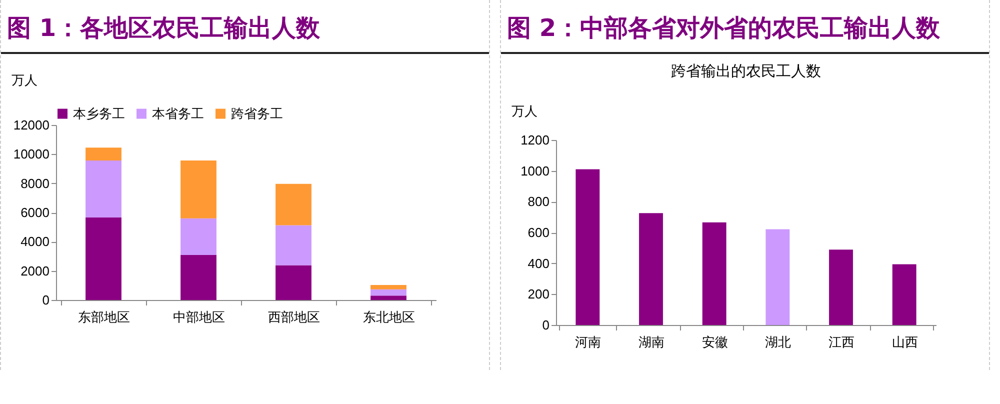 This screenshot has width=1000, height=404. Describe the element at coordinates (294, 318) in the screenshot. I see `x-tick-label: 西部地区` at that location.